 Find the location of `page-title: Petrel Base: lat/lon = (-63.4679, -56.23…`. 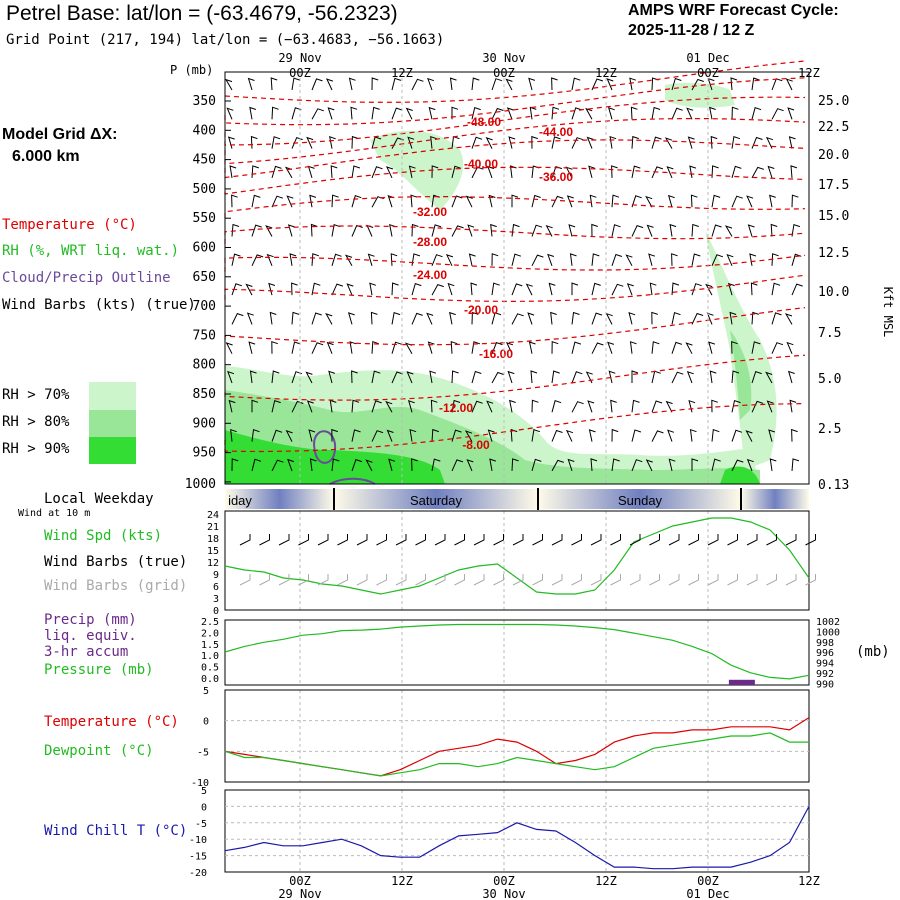

page-title: Petrel Base: lat/lon = (-63.4679, -56.23… is located at coordinates (202, 13).